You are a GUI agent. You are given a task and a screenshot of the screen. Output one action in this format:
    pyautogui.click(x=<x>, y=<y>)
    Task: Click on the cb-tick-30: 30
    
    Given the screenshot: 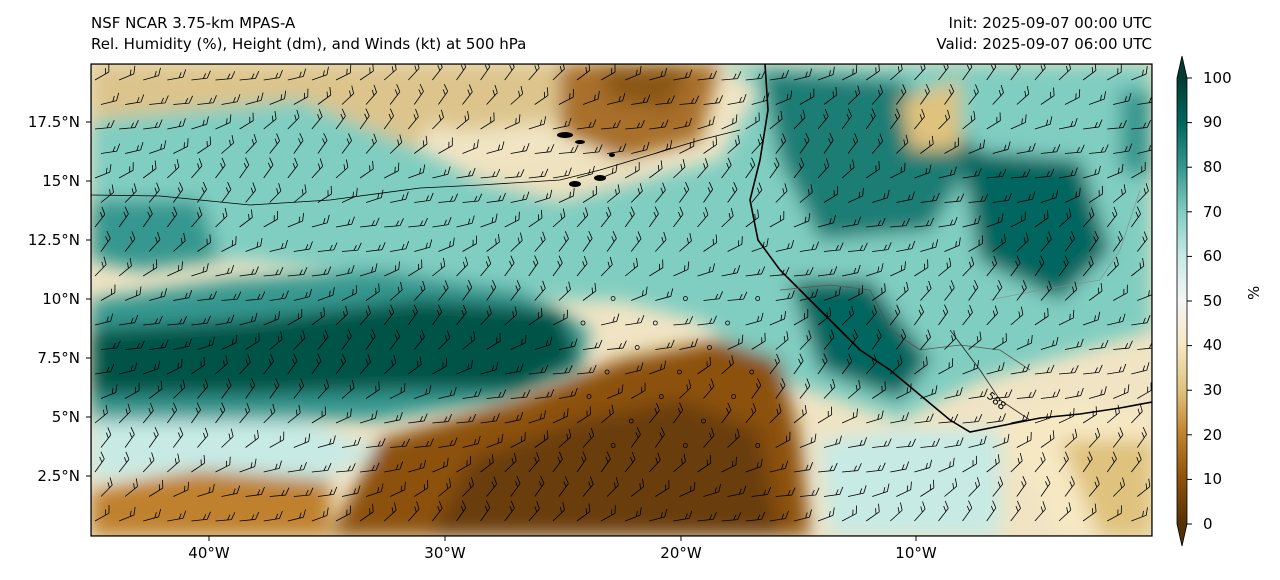 What is the action you would take?
    pyautogui.click(x=1213, y=390)
    